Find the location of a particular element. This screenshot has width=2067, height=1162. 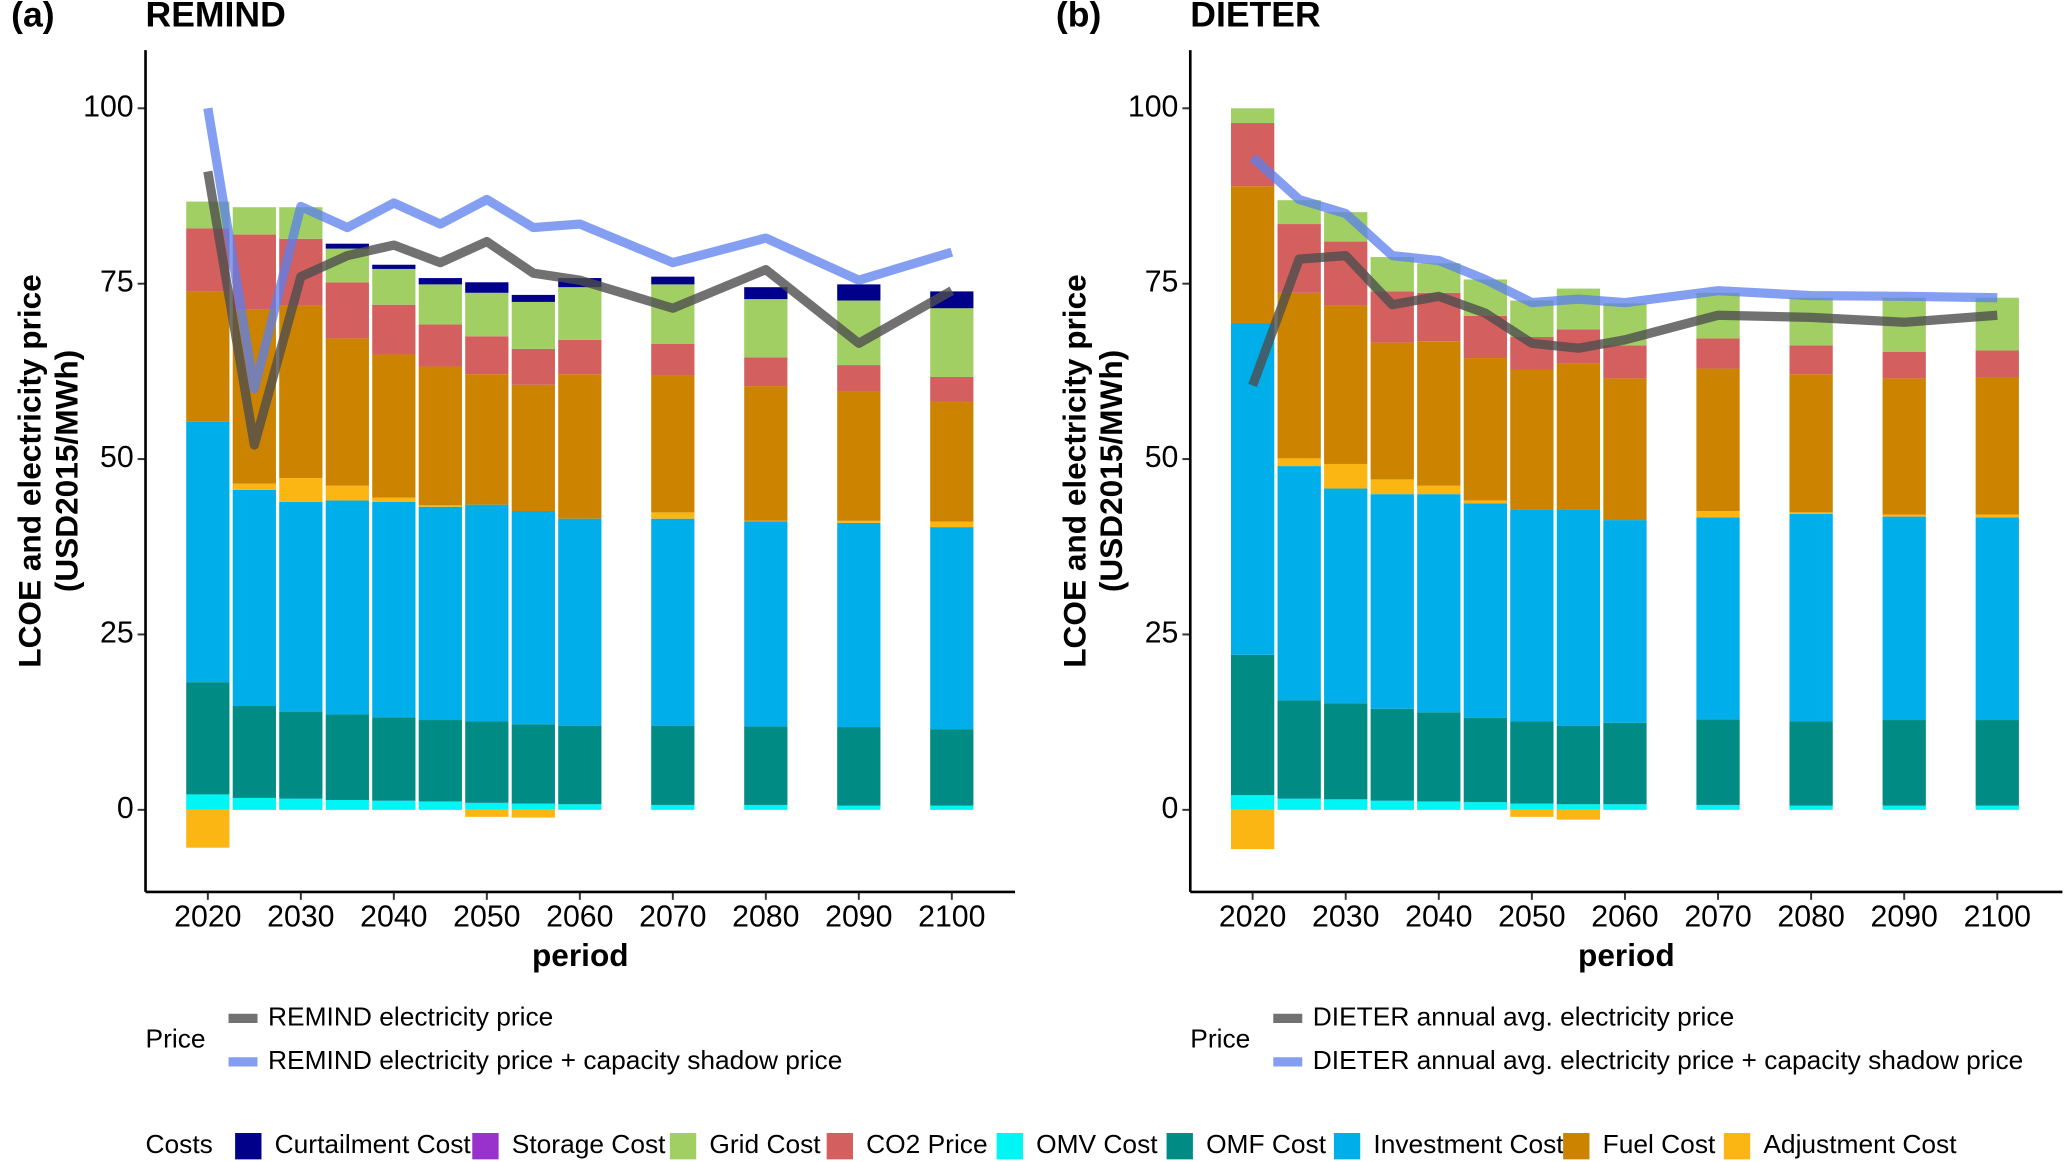

x-tick-label: 2080 is located at coordinates (765, 916).